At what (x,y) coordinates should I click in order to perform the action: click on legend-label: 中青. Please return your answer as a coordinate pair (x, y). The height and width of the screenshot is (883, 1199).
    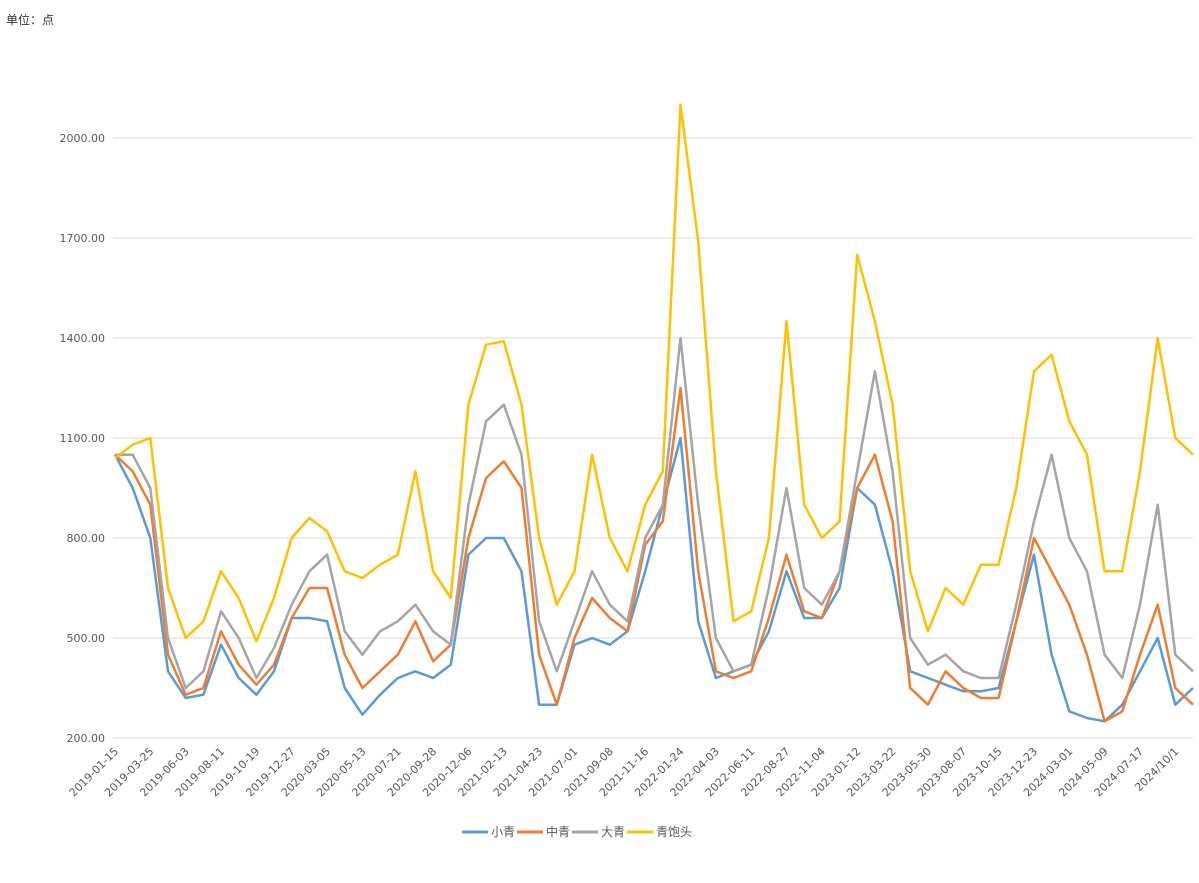
    Looking at the image, I should click on (558, 831).